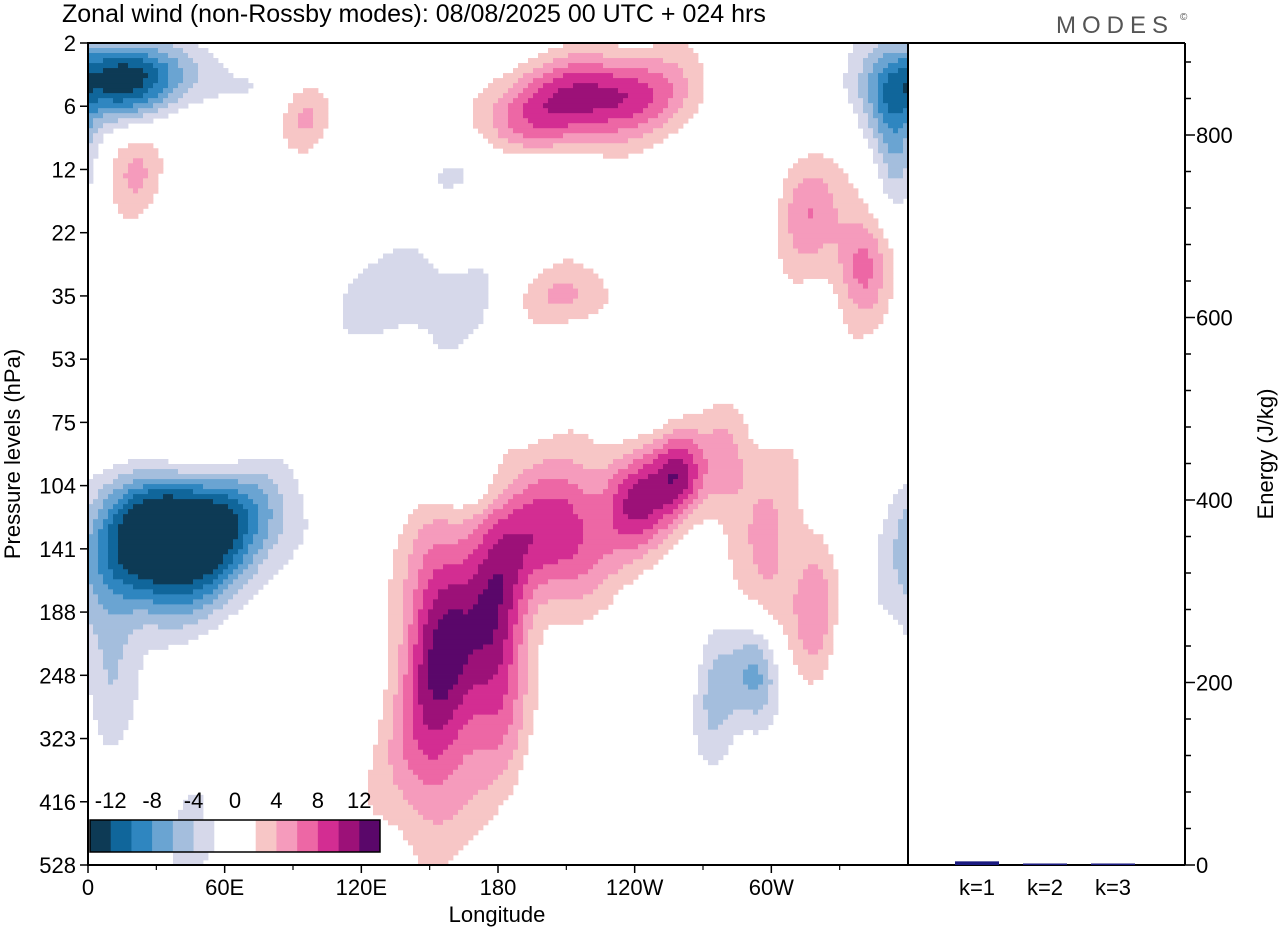 The height and width of the screenshot is (930, 1280). What do you see at coordinates (142, 836) in the screenshot?
I see `colorbar-swatch` at bounding box center [142, 836].